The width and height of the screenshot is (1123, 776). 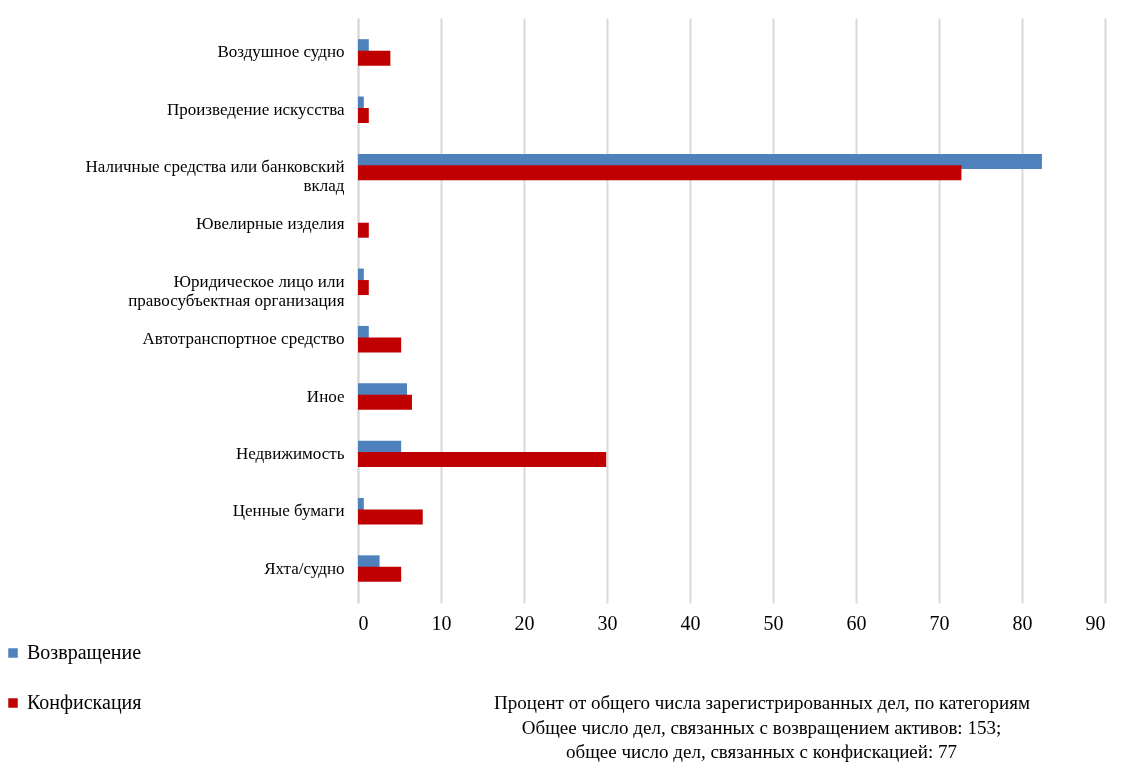 What do you see at coordinates (761, 751) in the screenshot?
I see `text: общее число дел, связанных с конфискацией: 77` at bounding box center [761, 751].